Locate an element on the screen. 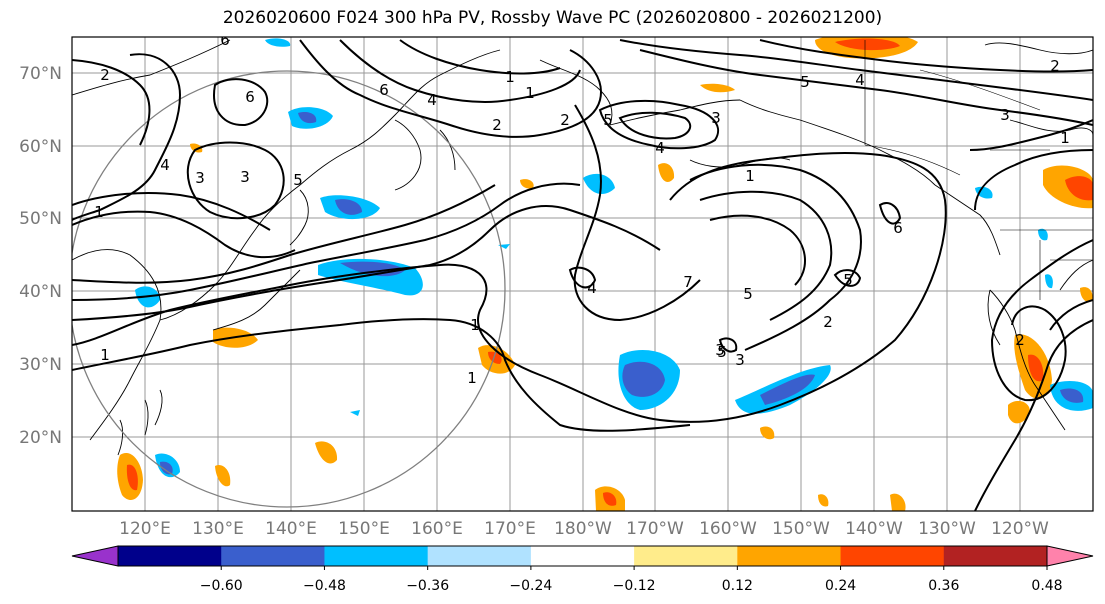  latitude-label: 60°N is located at coordinates (40, 147).